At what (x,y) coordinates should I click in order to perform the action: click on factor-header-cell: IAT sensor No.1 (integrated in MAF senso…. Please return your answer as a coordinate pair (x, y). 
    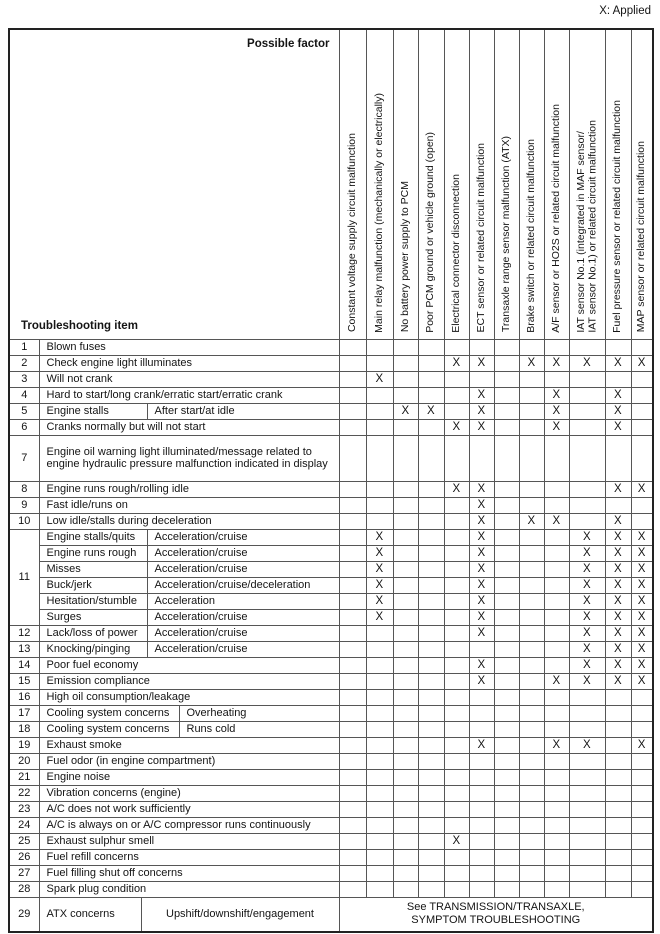
    Looking at the image, I should click on (587, 184).